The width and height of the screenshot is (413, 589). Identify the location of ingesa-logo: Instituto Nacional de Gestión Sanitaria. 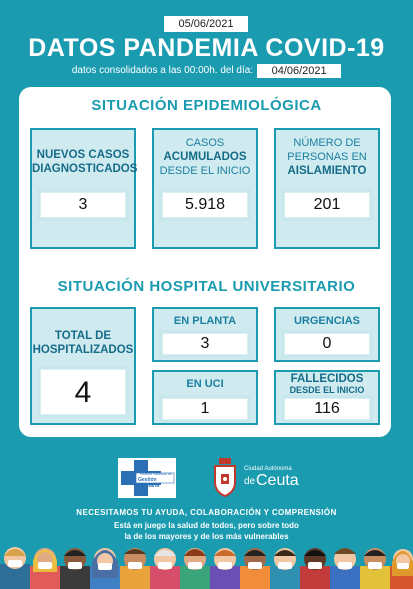
(147, 478).